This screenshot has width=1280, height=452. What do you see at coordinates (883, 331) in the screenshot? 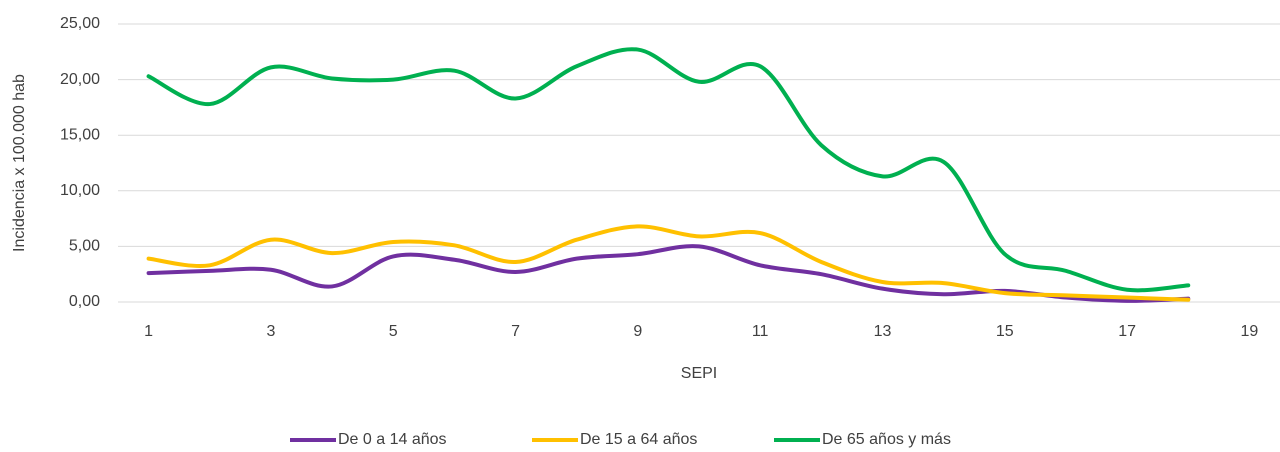
I see `x-tick-label: 13` at bounding box center [883, 331].